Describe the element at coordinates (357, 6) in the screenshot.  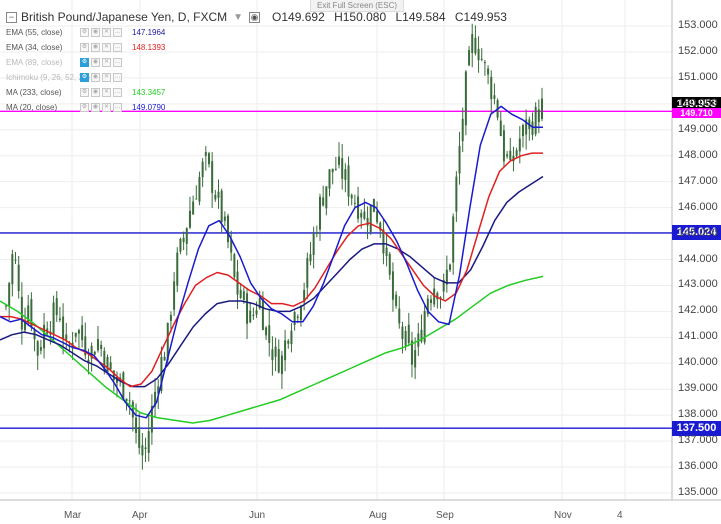
I see `exit-fullscreen-button: Exit Full Screen (ESC)` at that location.